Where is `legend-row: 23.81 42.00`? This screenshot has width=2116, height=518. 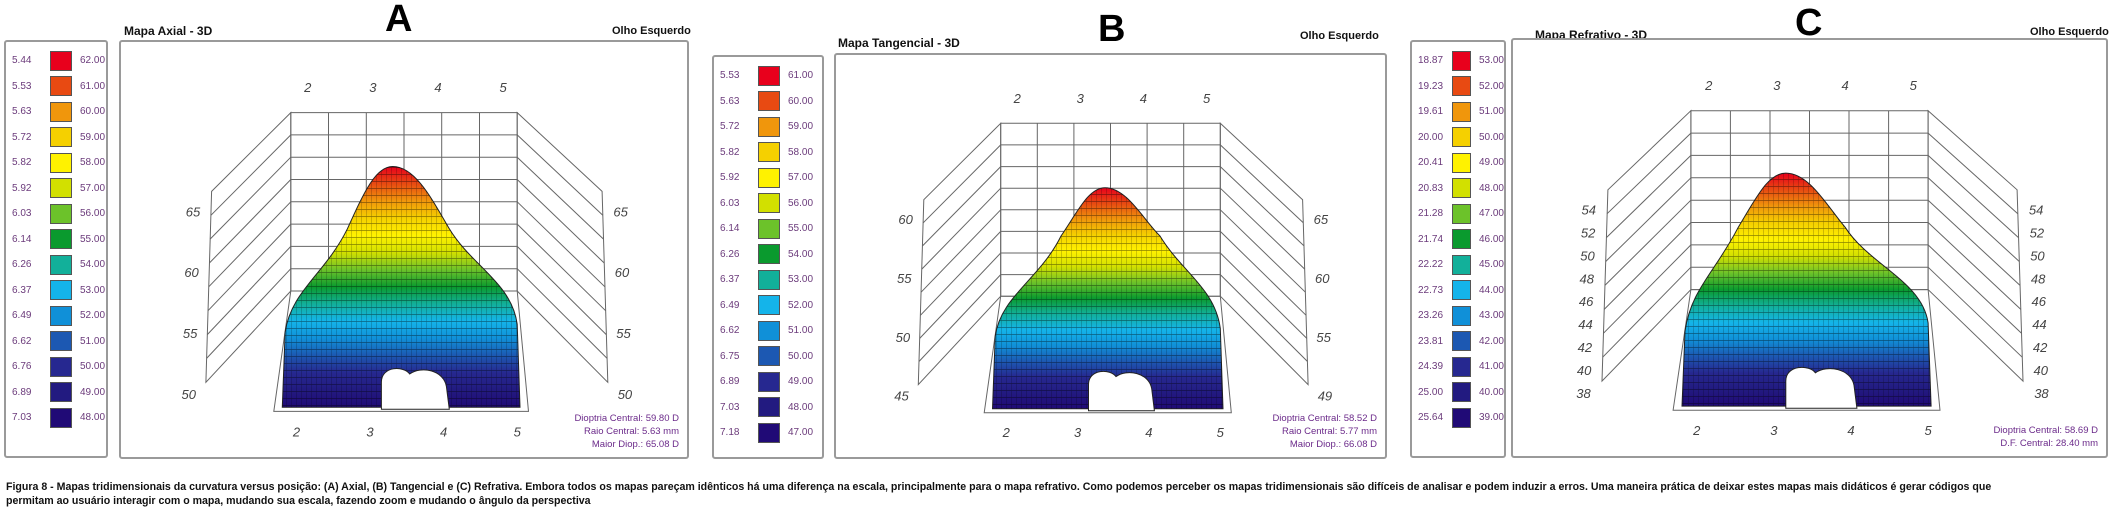 legend-row: 23.81 42.00 is located at coordinates (1458, 342).